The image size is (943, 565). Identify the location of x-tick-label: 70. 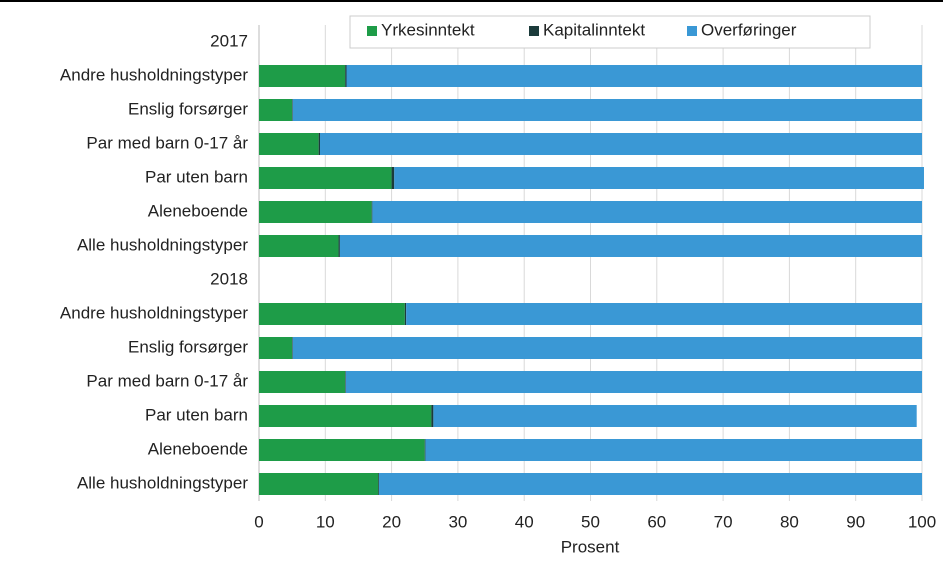
(723, 521).